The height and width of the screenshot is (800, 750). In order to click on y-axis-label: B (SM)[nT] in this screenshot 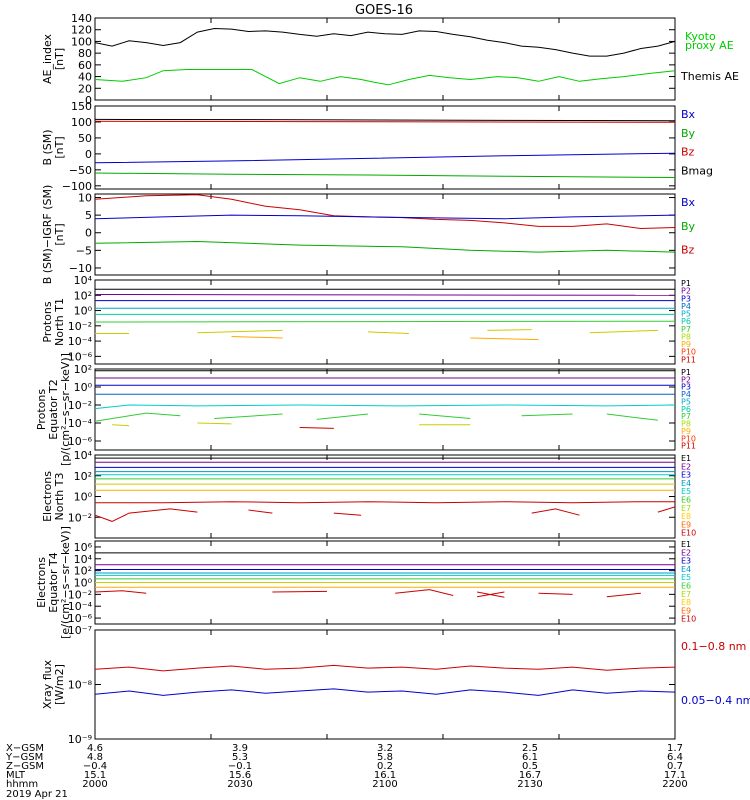, I will do `click(53, 147)`.